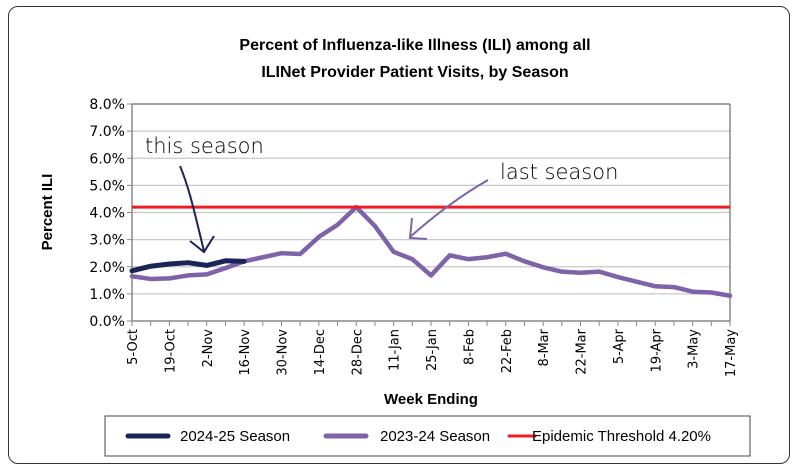 This screenshot has height=473, width=800. I want to click on y-axis-label: Percent ILI, so click(47, 212).